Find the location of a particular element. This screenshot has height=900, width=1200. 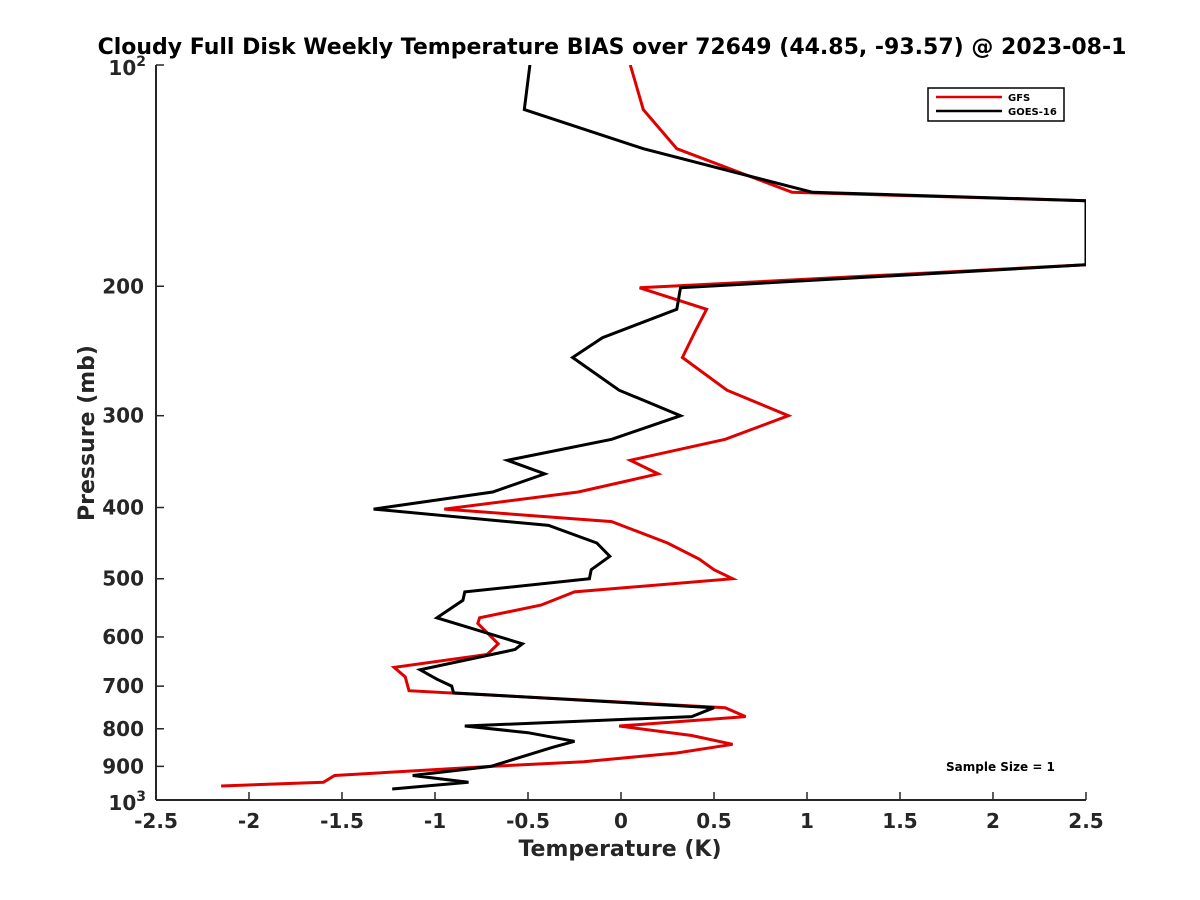

x-tick-label: 2.5 is located at coordinates (1085, 821).